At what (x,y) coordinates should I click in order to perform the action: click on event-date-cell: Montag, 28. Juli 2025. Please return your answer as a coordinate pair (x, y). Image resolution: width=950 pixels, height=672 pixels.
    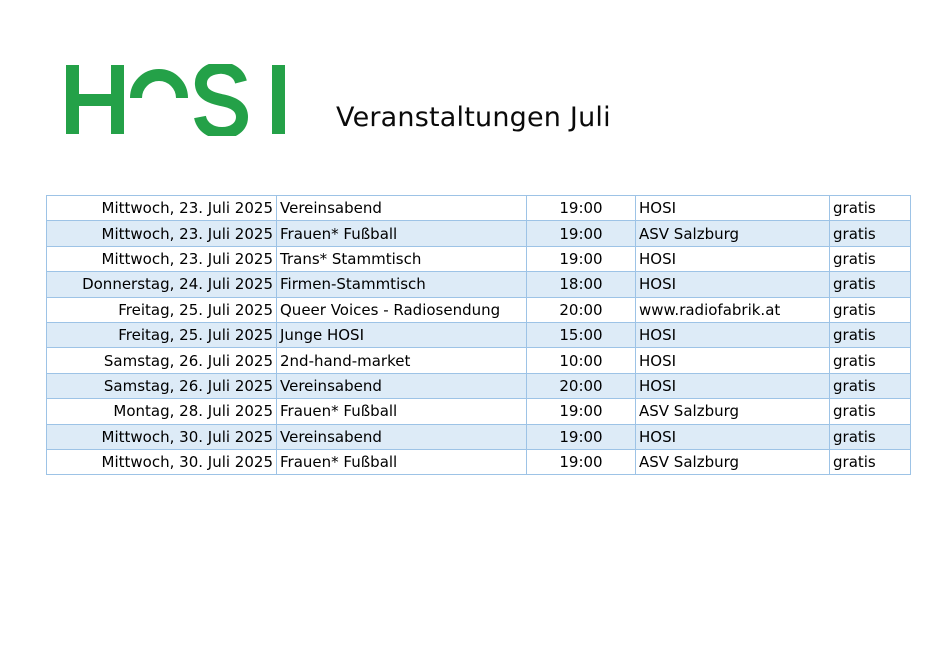
    Looking at the image, I should click on (161, 411).